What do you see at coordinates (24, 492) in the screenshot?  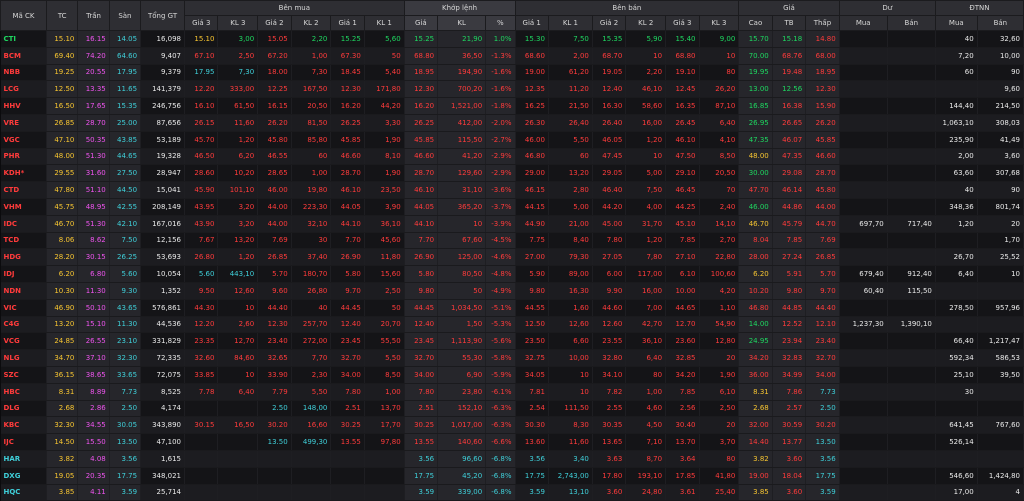 I see `symbol-cell: HQC` at bounding box center [24, 492].